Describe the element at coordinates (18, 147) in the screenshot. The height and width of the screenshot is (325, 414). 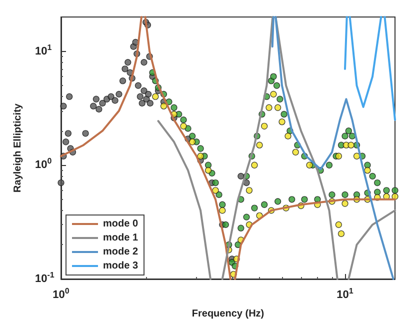
I see `y-axis-title: Rayleigh Ellipticity` at that location.